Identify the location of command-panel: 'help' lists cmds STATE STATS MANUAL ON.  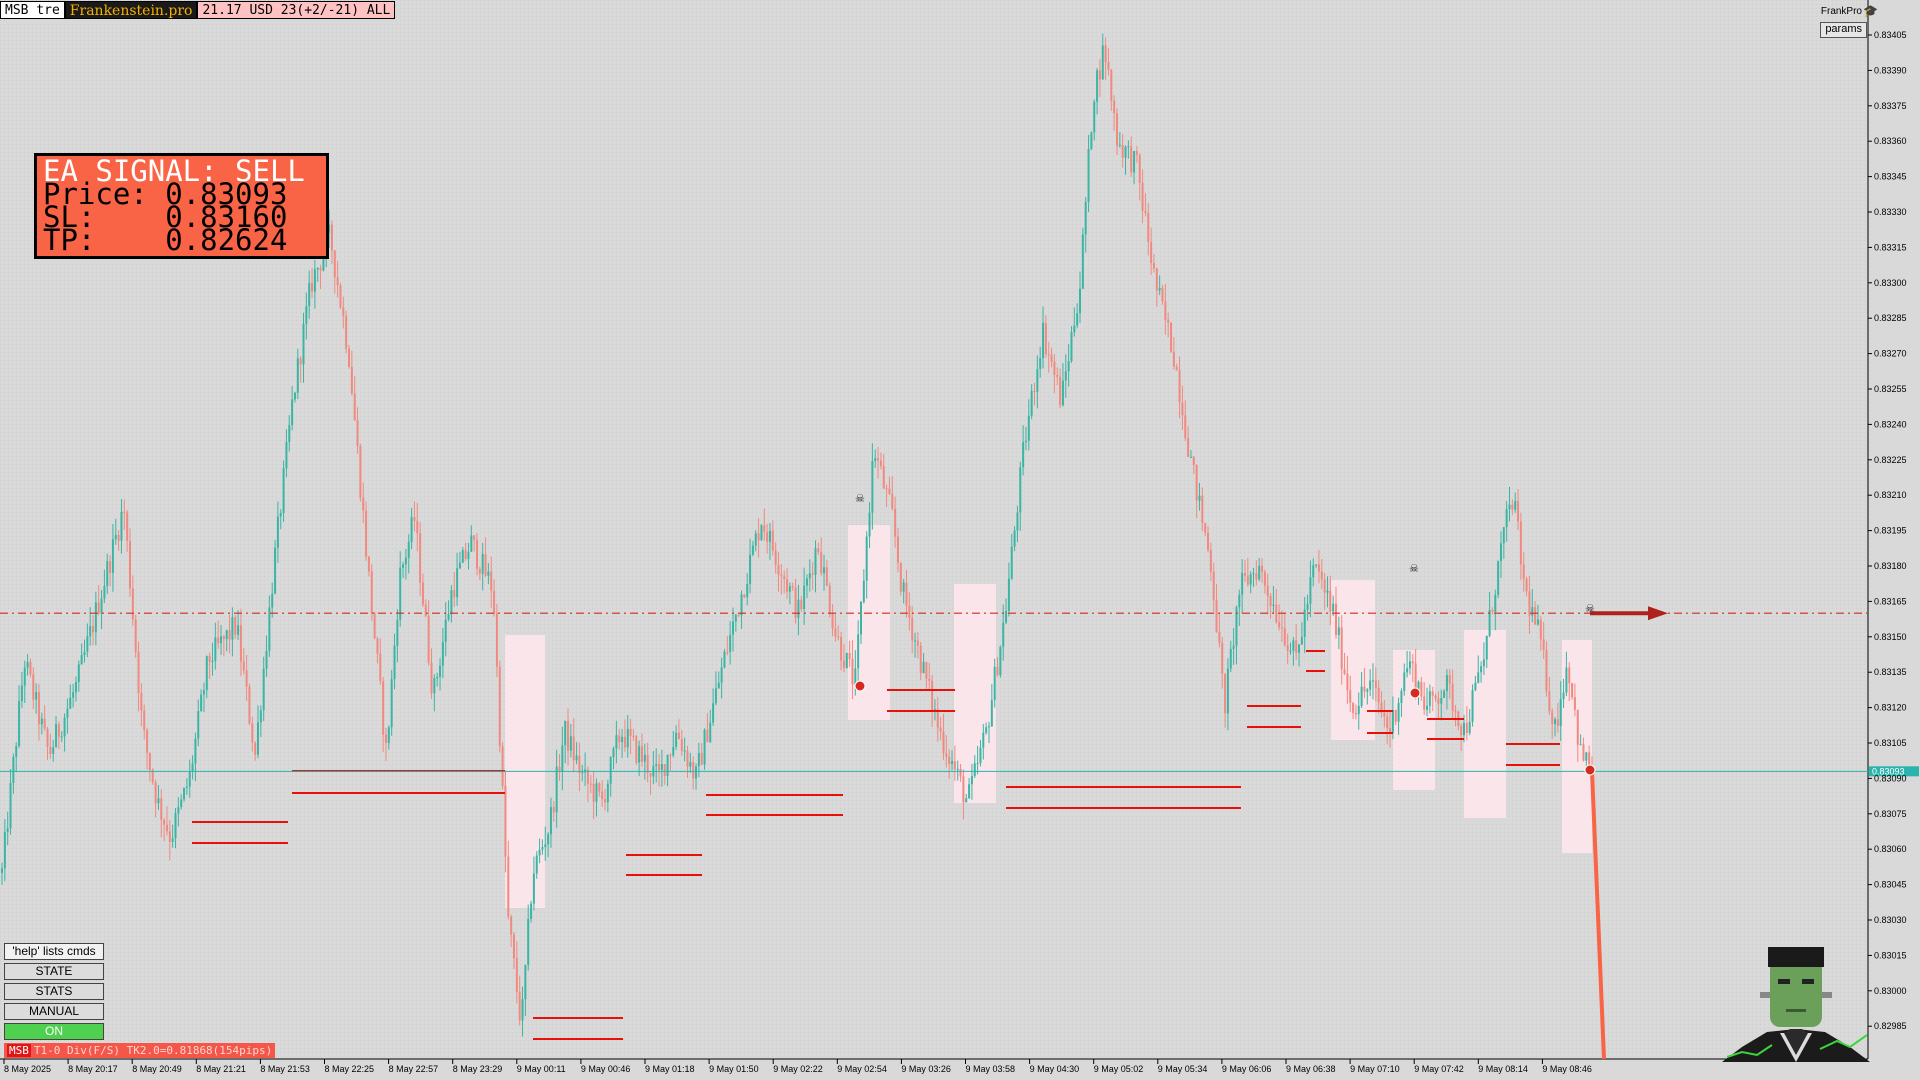
(54, 993).